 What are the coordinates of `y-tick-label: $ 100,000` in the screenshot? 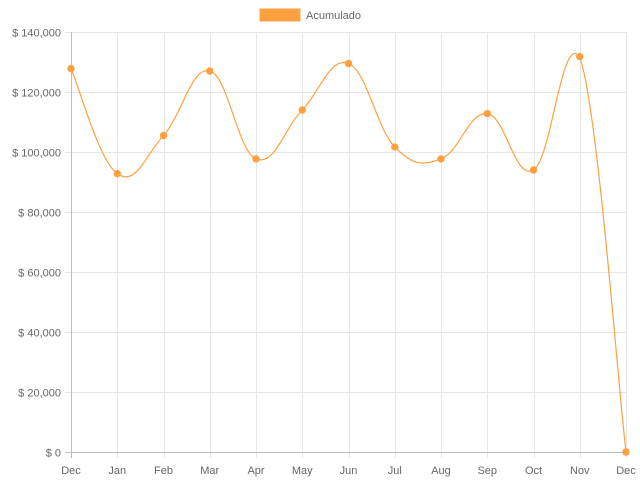 It's located at (36, 154).